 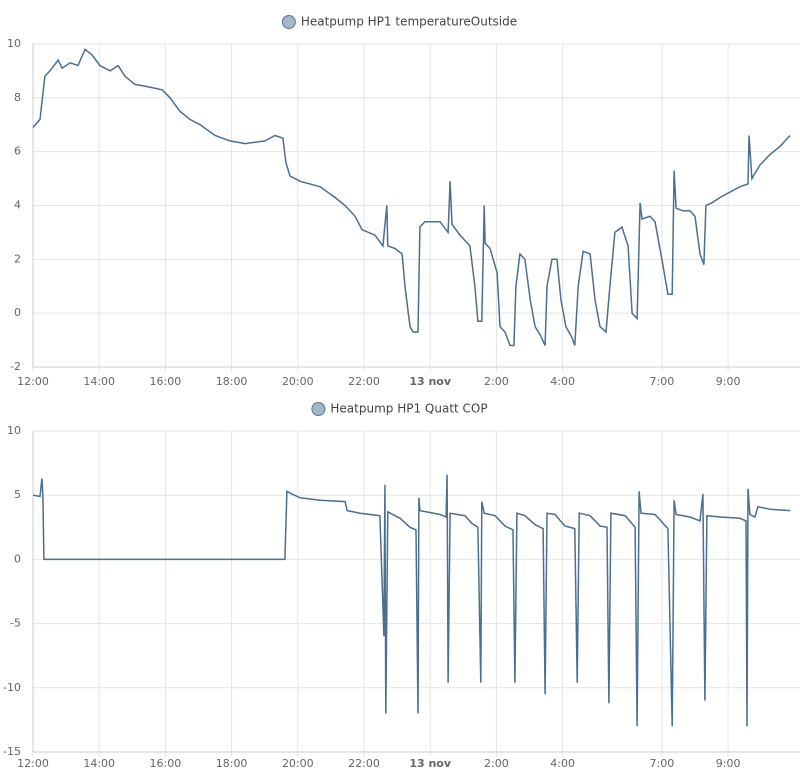 What do you see at coordinates (12, 687) in the screenshot?
I see `y-tick-label: -10` at bounding box center [12, 687].